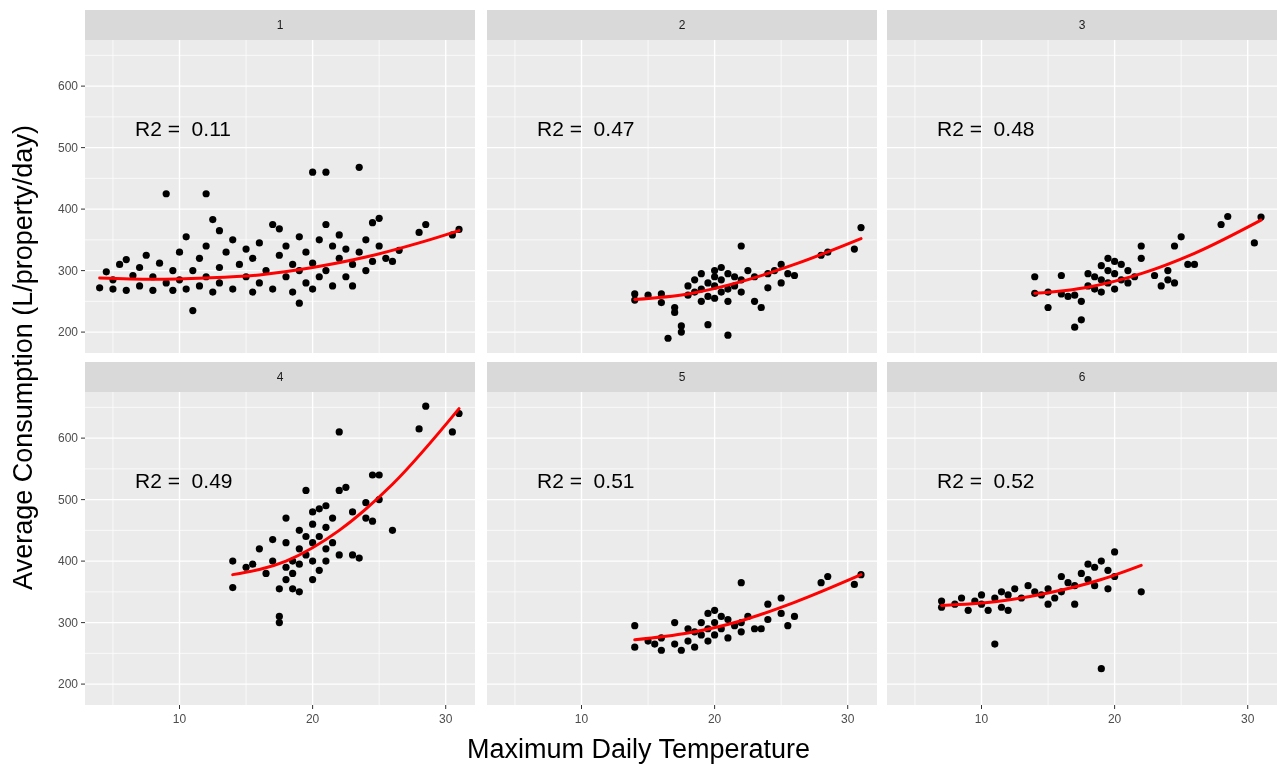 This screenshot has width=1277, height=764. What do you see at coordinates (586, 128) in the screenshot?
I see `annotation: R2 = 0.47` at bounding box center [586, 128].